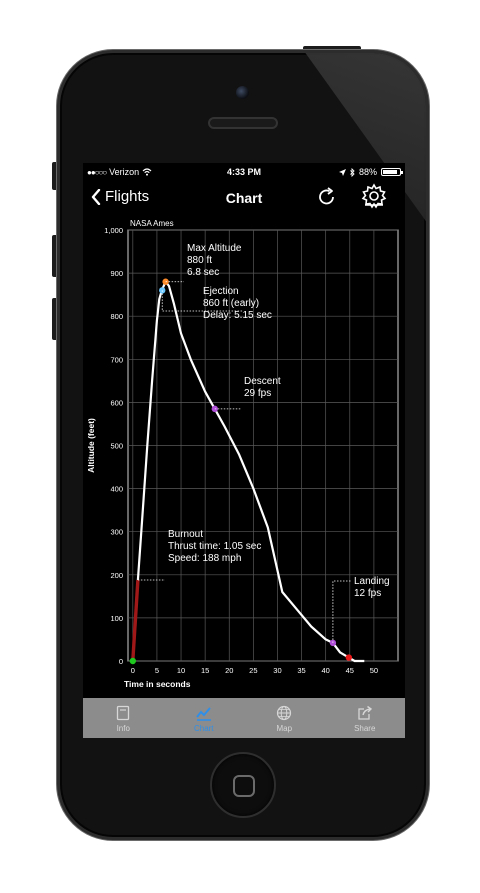  Describe the element at coordinates (199, 260) in the screenshot. I see `annotation-max-altitude-text: 880 ft` at that location.